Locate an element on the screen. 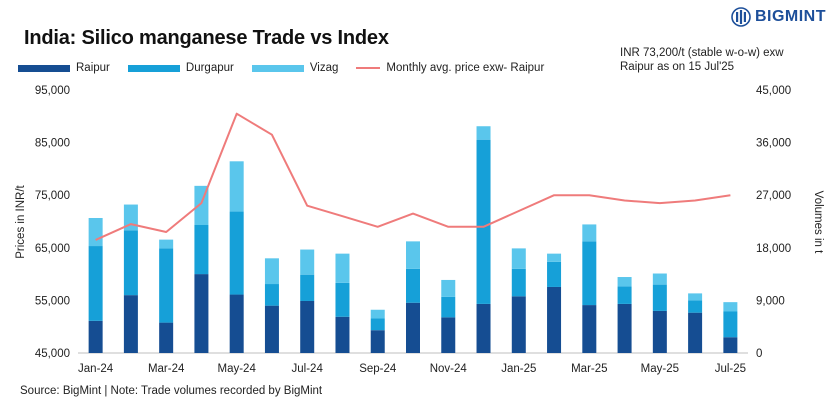 The width and height of the screenshot is (840, 407). bigmint-logo: BIGMINT is located at coordinates (778, 17).